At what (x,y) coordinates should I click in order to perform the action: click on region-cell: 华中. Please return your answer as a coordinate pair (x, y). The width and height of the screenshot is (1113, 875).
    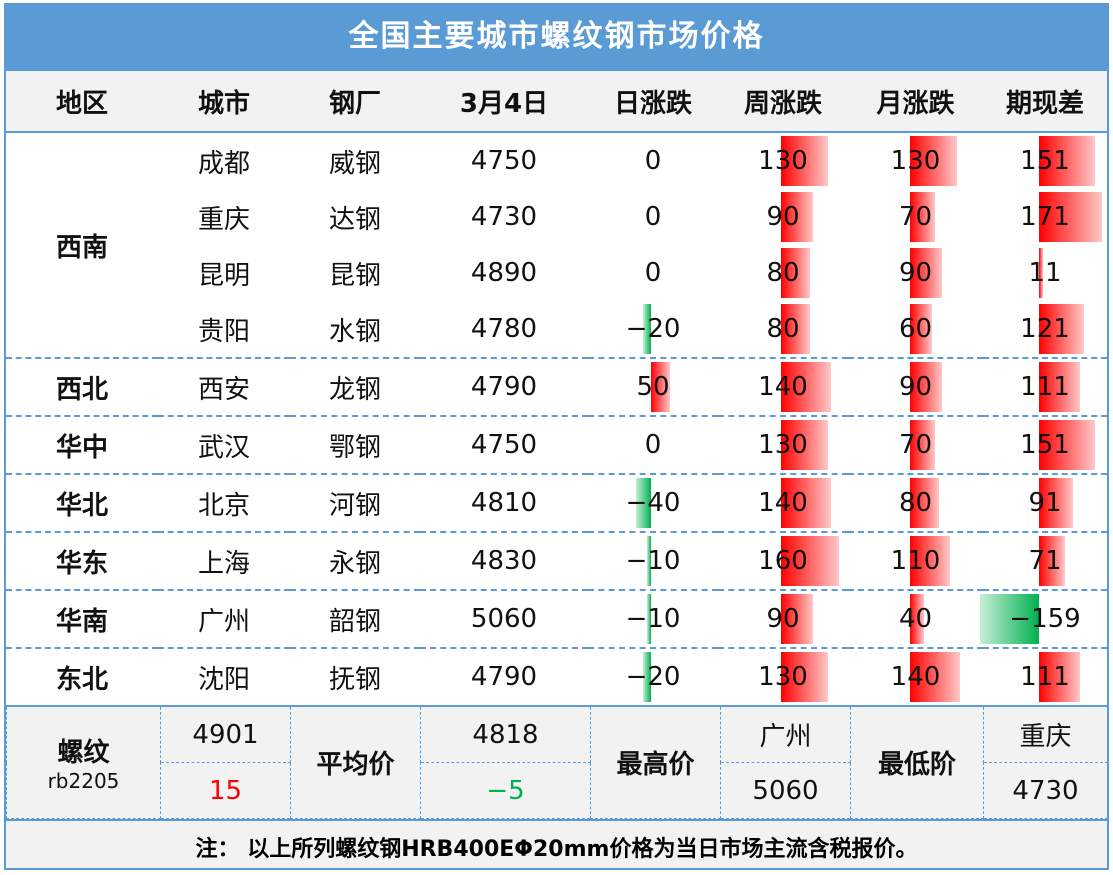
    Looking at the image, I should click on (82, 444).